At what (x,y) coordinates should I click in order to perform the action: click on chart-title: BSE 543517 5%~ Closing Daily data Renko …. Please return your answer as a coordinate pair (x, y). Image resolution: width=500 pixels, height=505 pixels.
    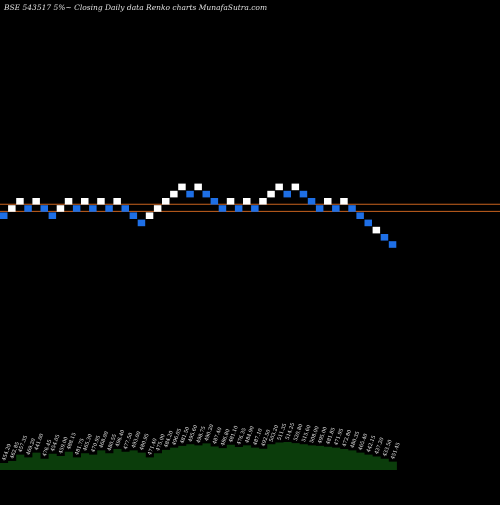
    Looking at the image, I should click on (136, 7).